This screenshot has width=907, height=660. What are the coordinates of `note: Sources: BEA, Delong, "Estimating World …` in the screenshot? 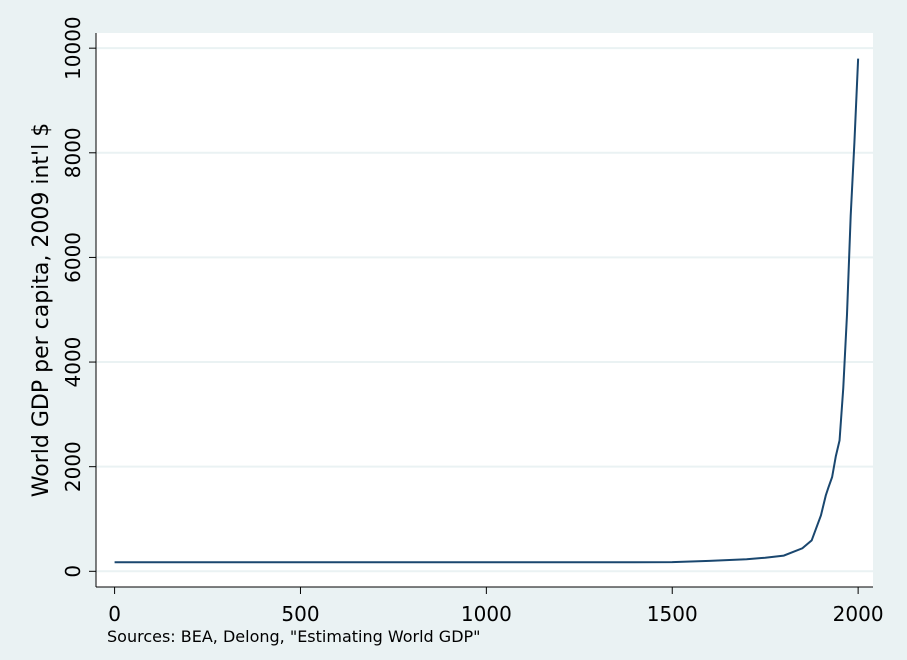 It's located at (294, 636).